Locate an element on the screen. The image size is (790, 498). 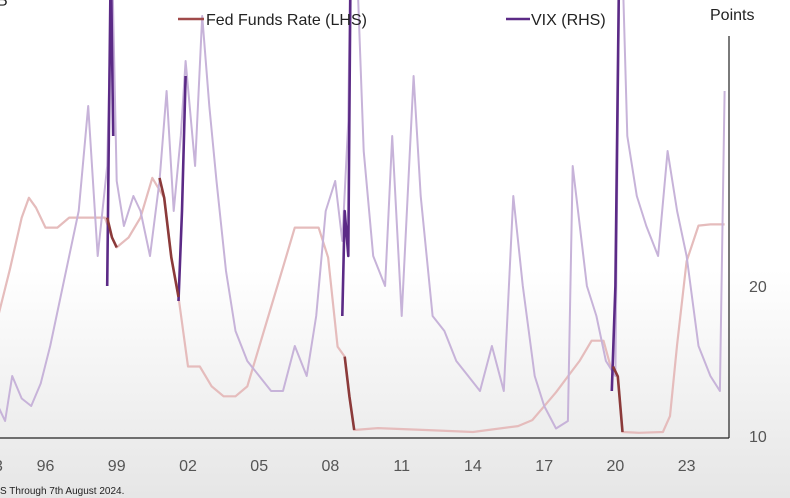
x-tick-label-23: 23 is located at coordinates (687, 466).